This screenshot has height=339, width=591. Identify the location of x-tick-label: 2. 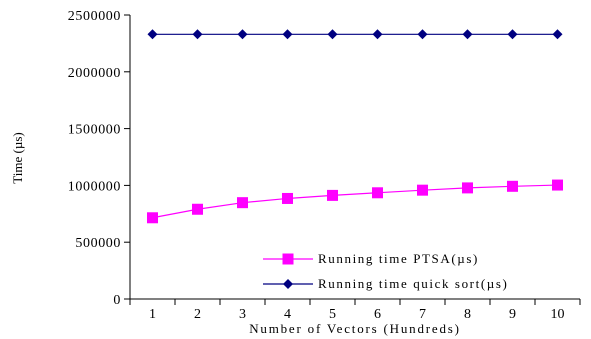
(197, 314).